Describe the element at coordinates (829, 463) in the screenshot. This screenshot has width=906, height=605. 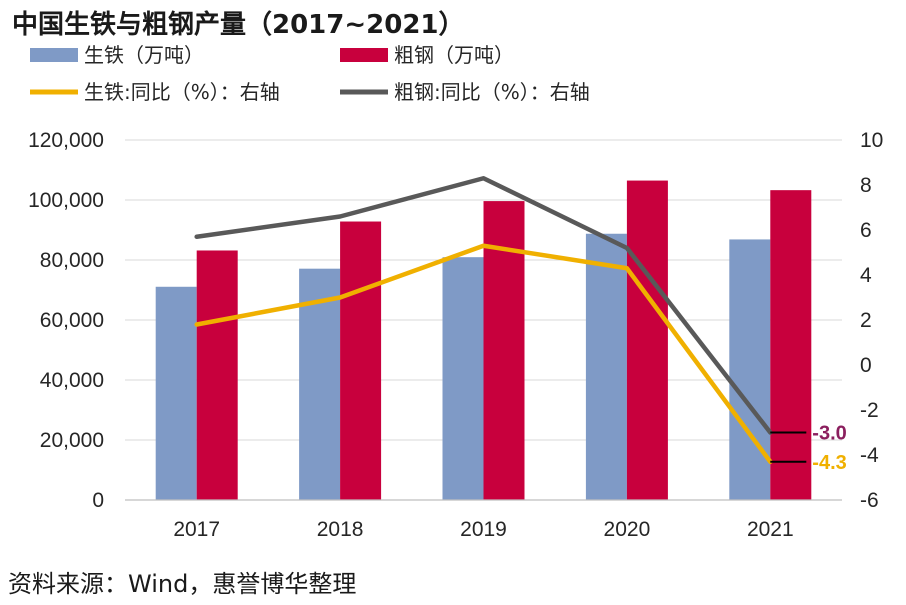
I see `data-label: -4.3` at that location.